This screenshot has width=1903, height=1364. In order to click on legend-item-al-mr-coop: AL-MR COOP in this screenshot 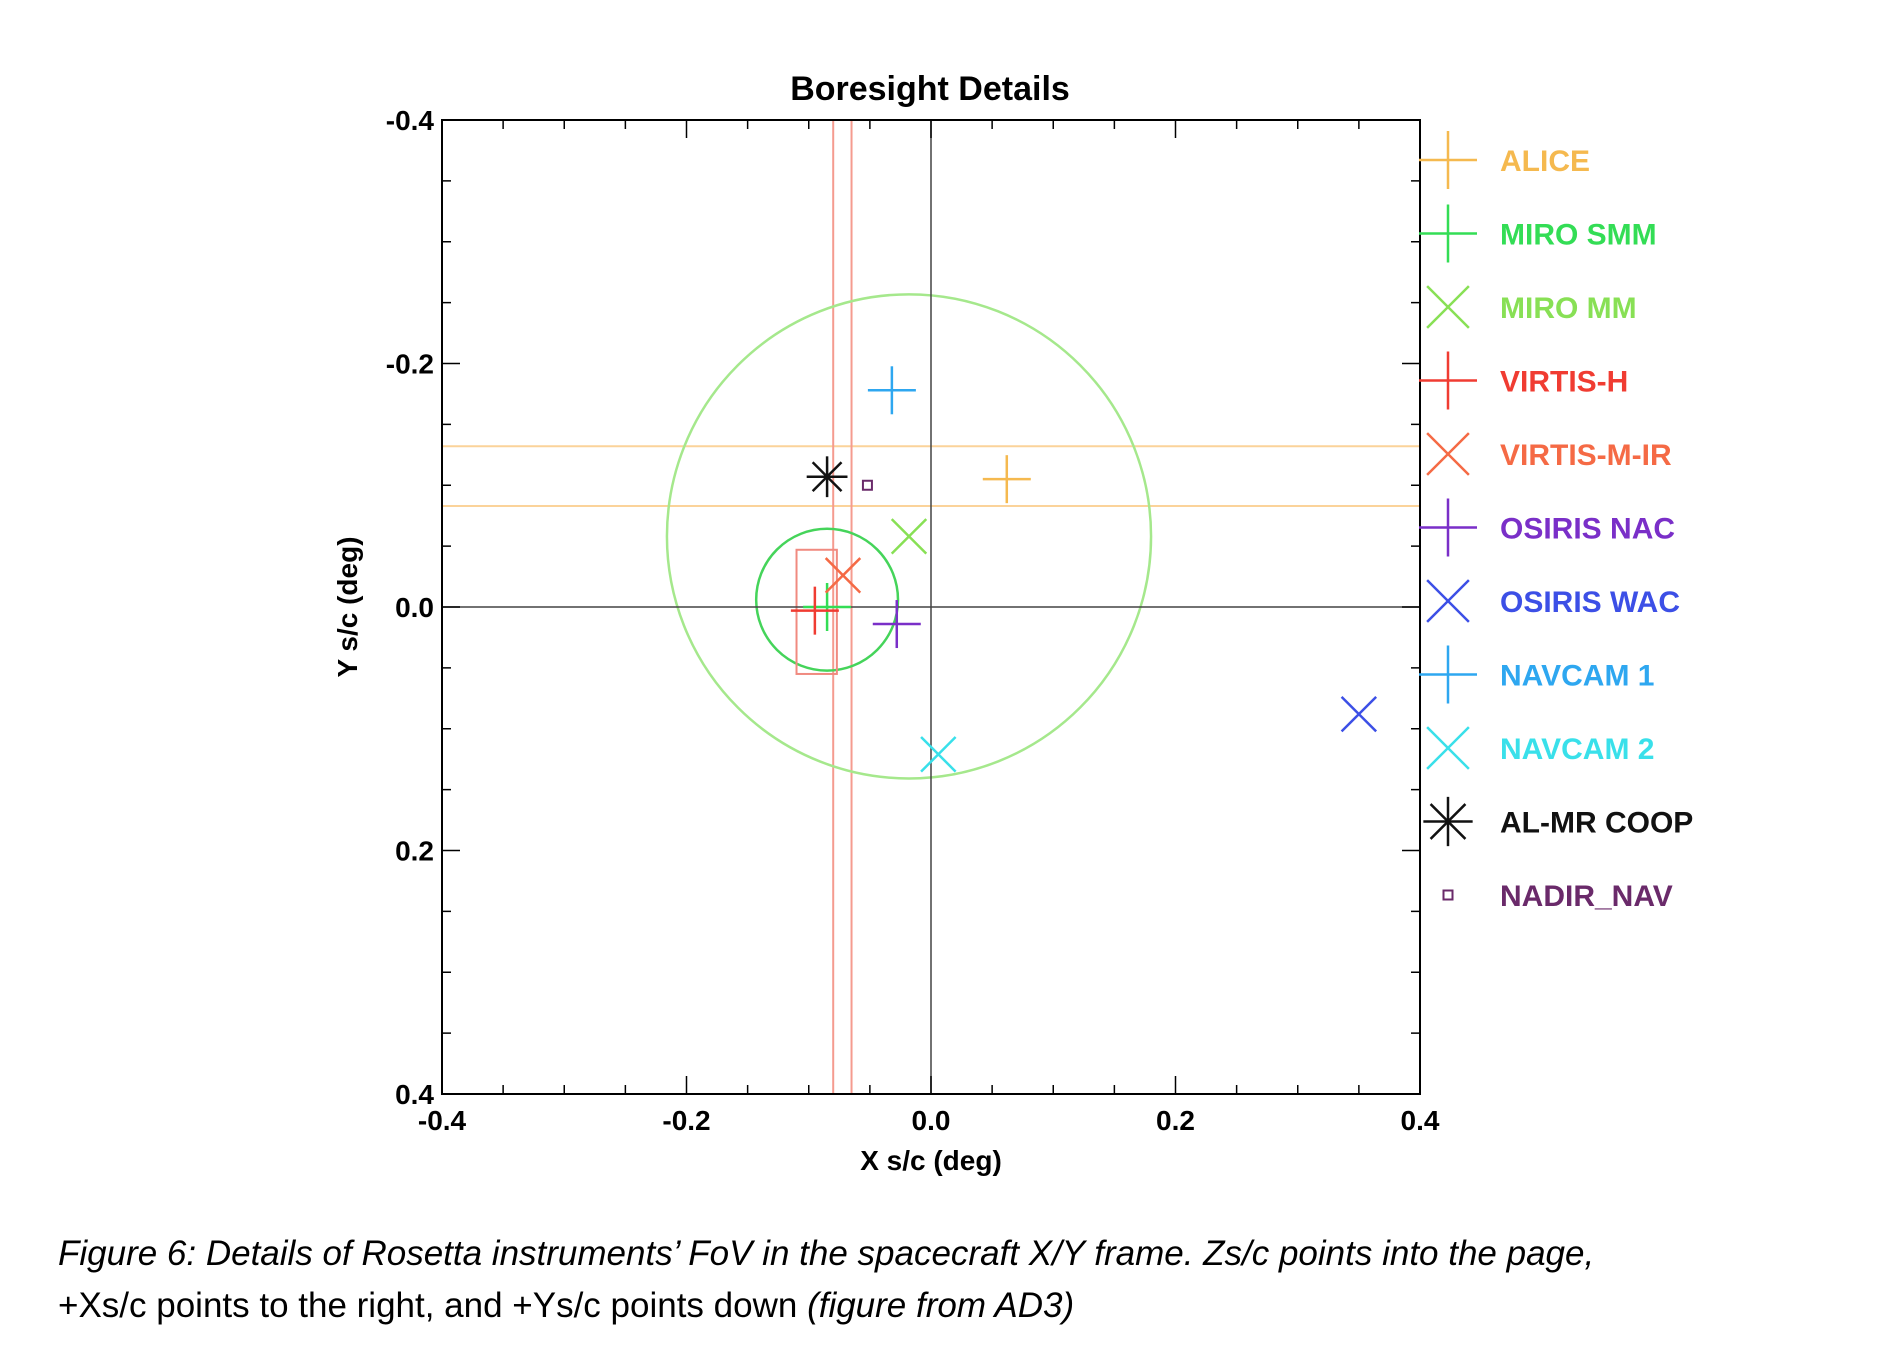, I will do `click(1558, 821)`.